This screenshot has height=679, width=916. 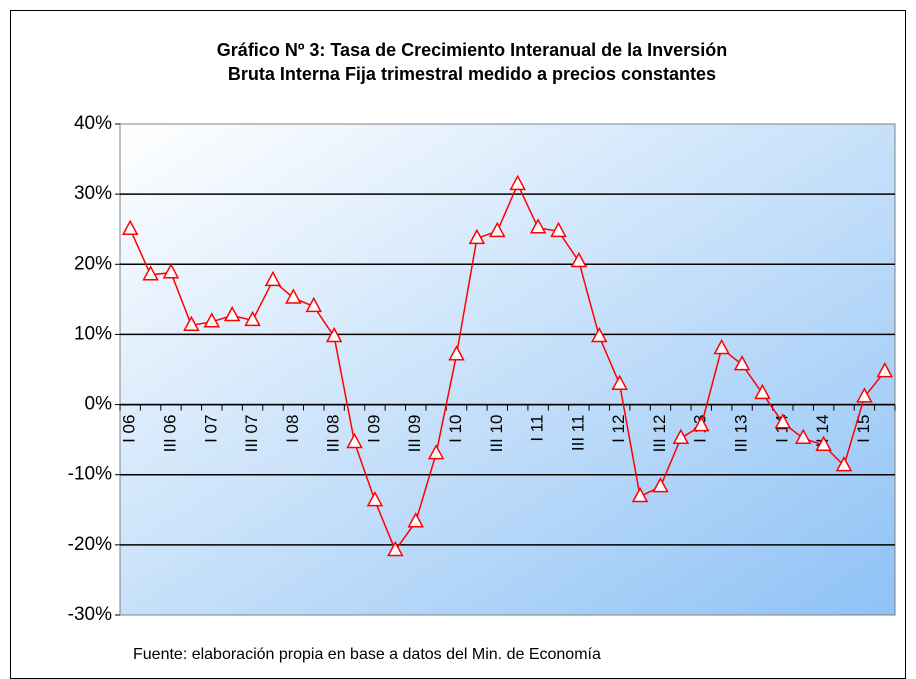 I want to click on x-tick-label: III 11, so click(x=577, y=433).